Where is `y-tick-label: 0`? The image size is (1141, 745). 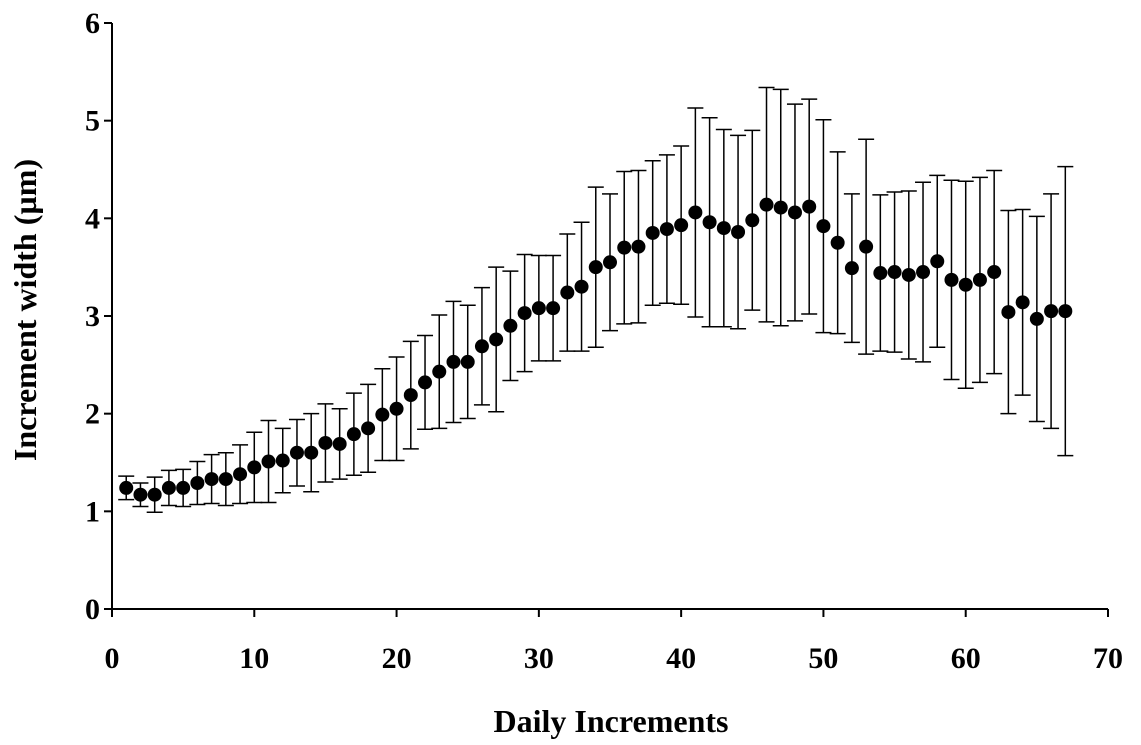 y-tick-label: 0 is located at coordinates (92, 609).